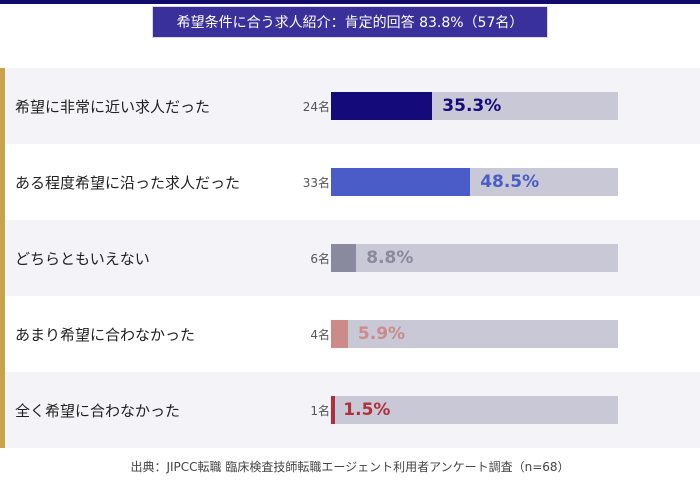  I want to click on category-label: どちらともいえない, so click(82, 258).